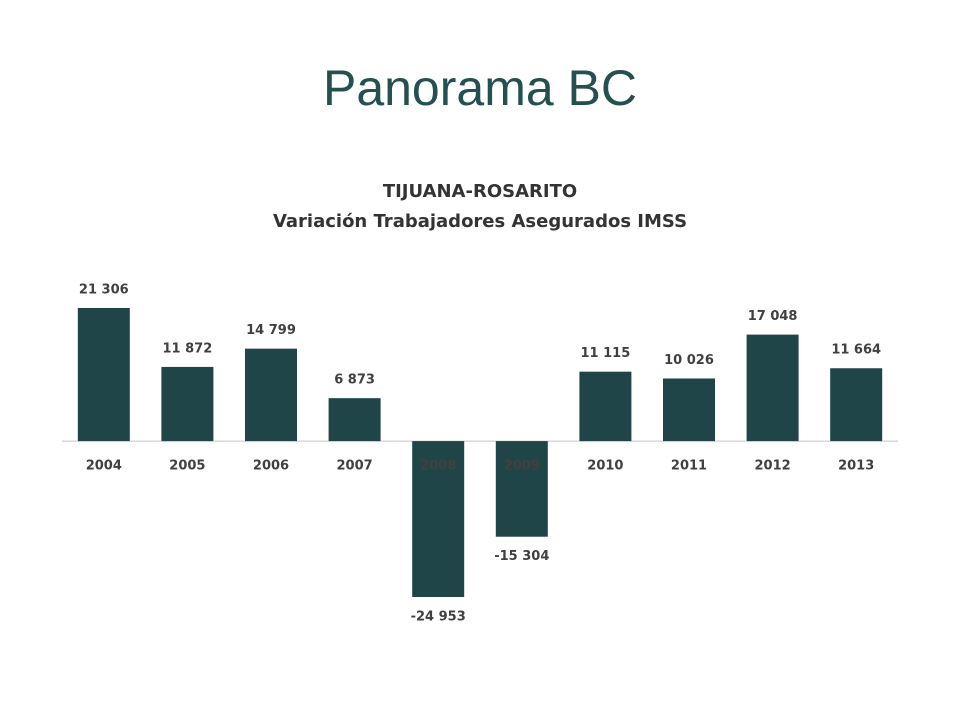 The image size is (960, 720). I want to click on value-label: -24 953, so click(438, 617).